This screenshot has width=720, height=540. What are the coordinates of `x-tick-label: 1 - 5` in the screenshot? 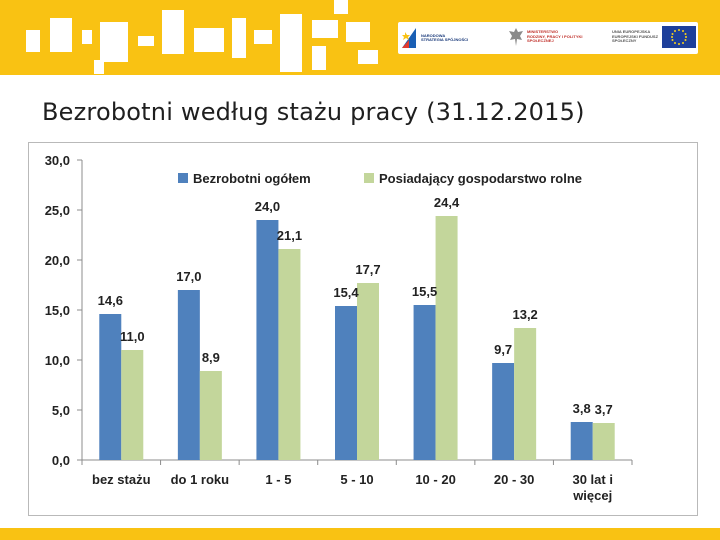 It's located at (278, 479).